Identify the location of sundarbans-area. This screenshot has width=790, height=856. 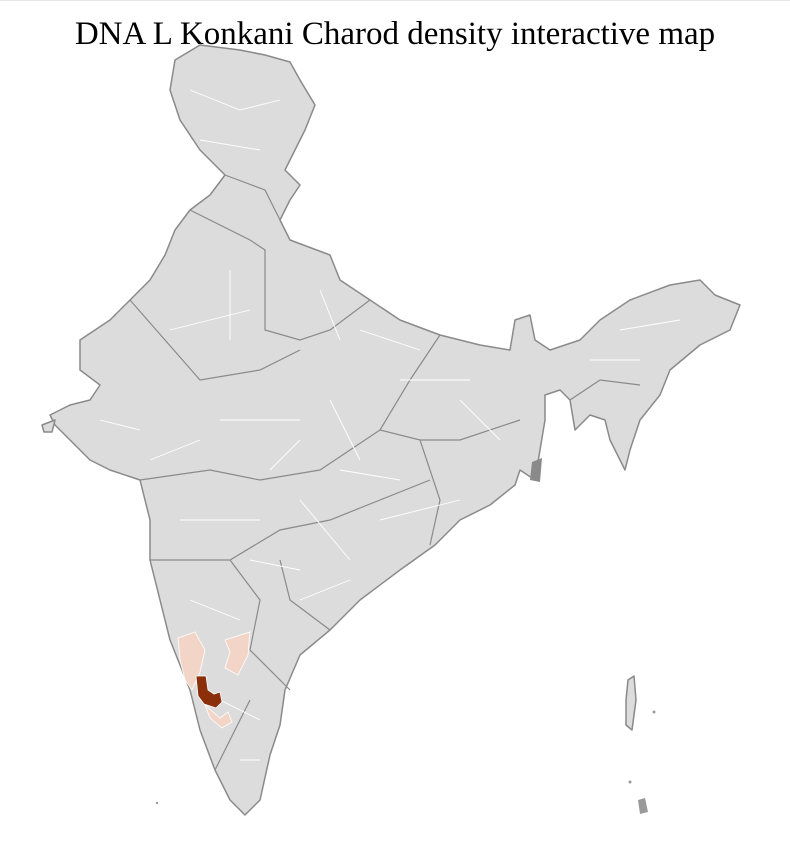
(536, 470).